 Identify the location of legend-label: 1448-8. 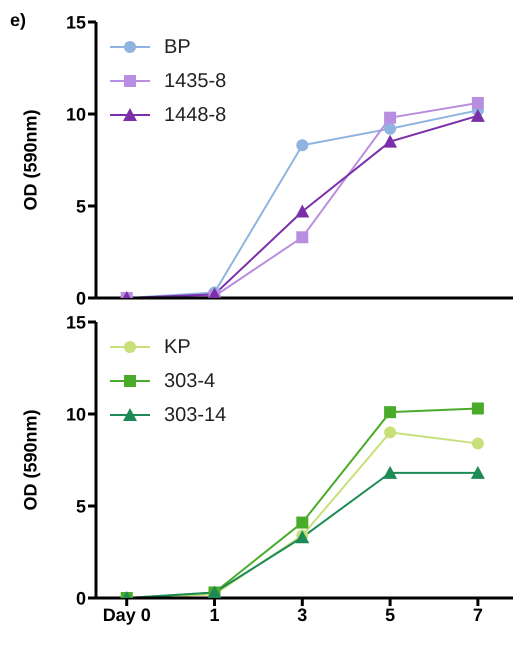
(195, 115).